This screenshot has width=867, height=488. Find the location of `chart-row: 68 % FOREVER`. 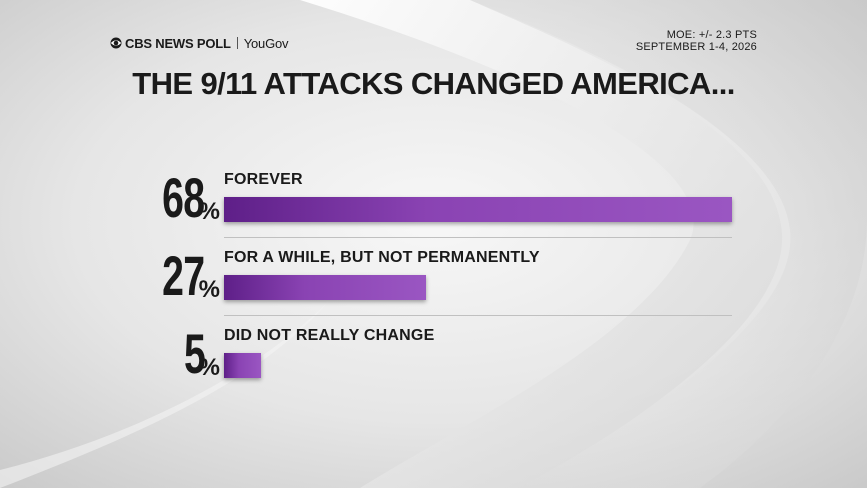

chart-row: 68 % FOREVER is located at coordinates (426, 199).